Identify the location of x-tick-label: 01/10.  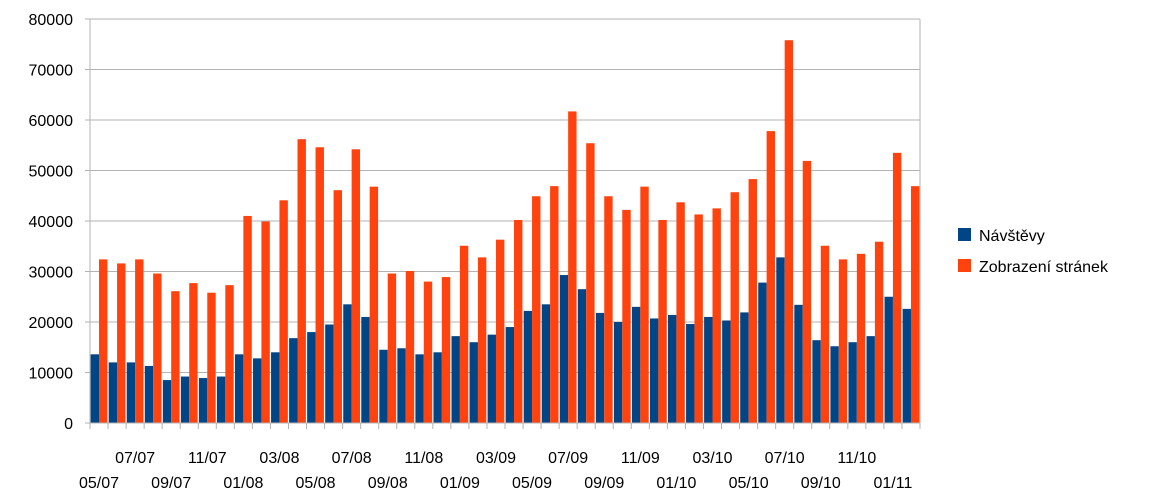
(676, 483).